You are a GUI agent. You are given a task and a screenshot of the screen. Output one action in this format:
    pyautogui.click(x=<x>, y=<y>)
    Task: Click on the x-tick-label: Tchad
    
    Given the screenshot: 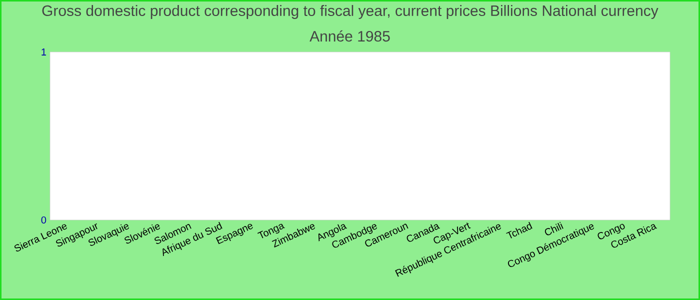 What is the action you would take?
    pyautogui.click(x=519, y=230)
    